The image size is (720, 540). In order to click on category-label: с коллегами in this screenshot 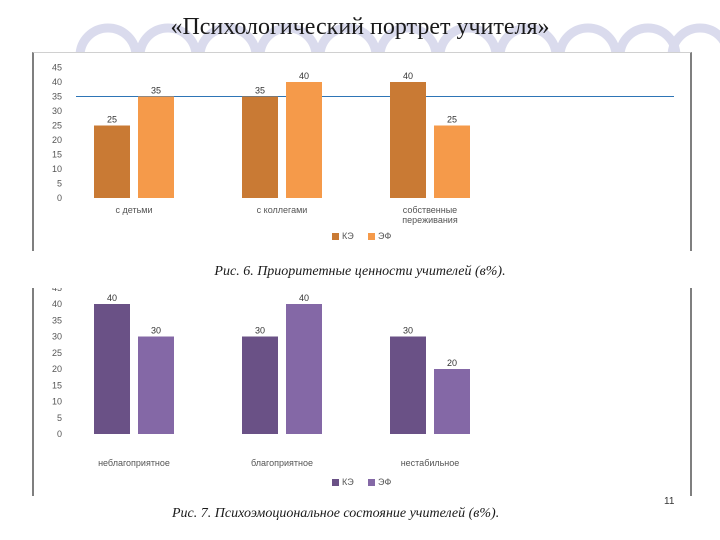, I will do `click(282, 210)`.